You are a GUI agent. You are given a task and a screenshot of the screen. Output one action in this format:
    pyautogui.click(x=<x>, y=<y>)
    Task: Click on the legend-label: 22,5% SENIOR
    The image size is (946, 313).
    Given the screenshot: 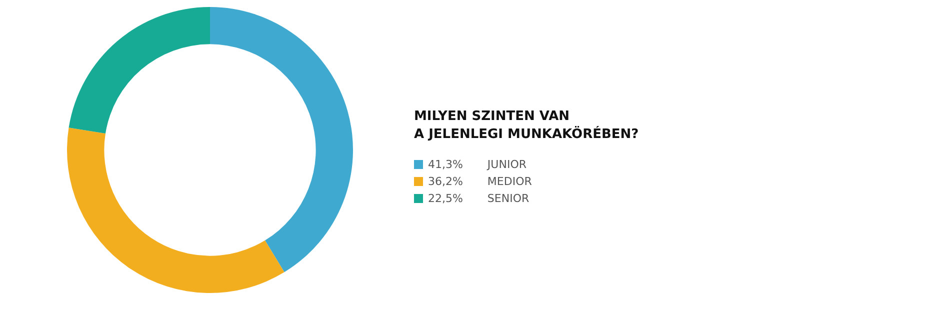 What is the action you would take?
    pyautogui.click(x=479, y=198)
    